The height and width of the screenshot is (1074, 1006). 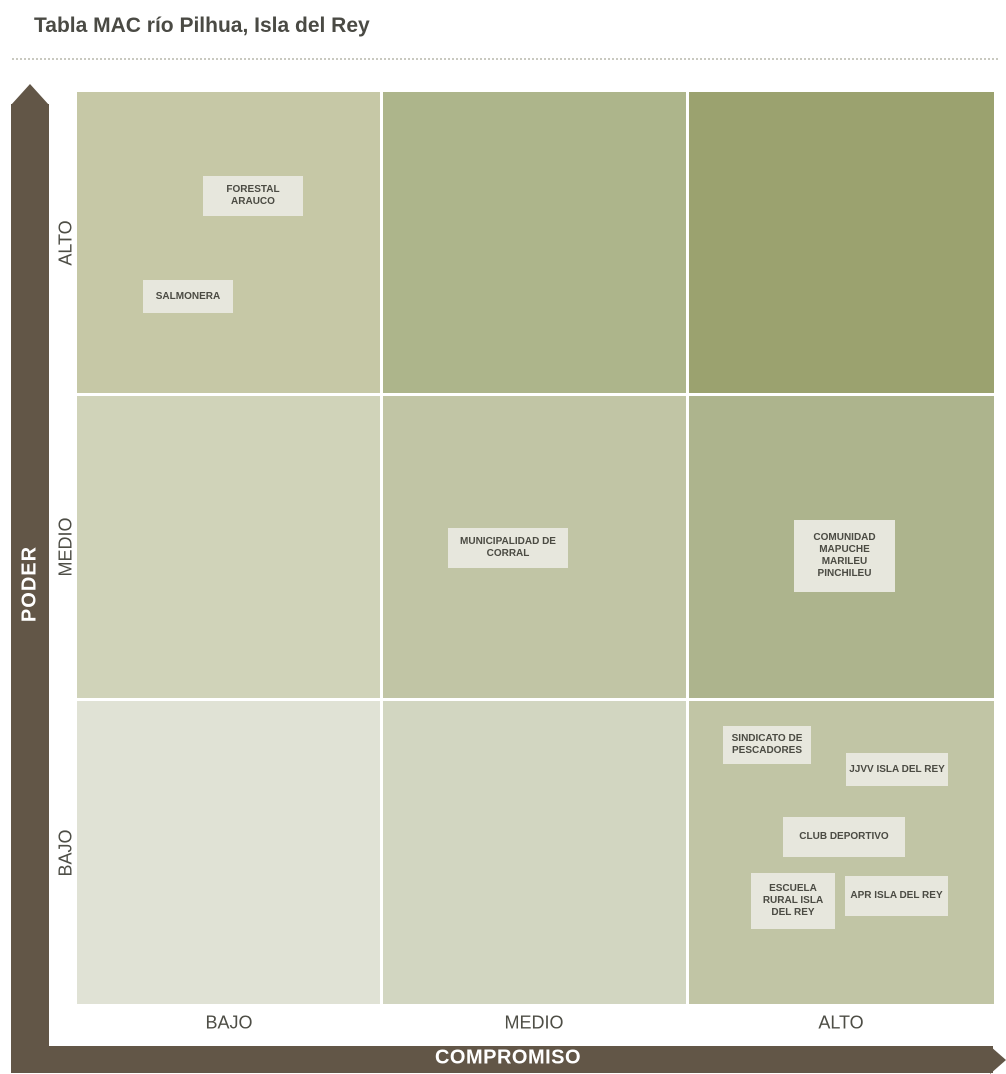 I want to click on x-level-label-medio: MEDIO, so click(x=534, y=1022).